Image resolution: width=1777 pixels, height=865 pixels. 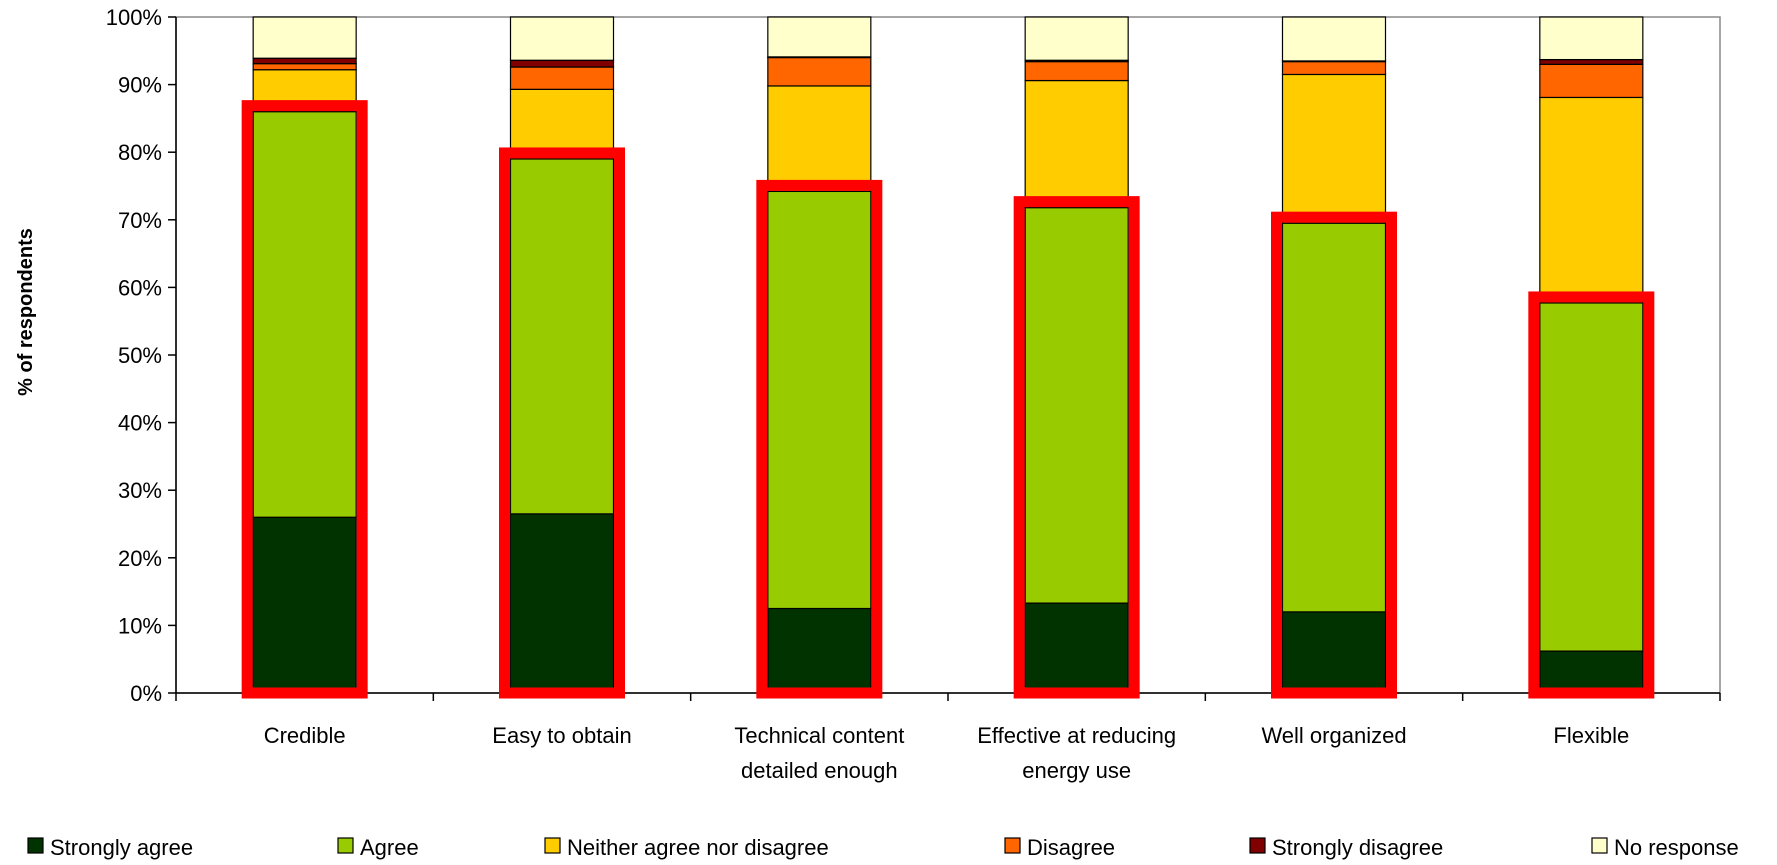 I want to click on x-category-label: Well organized, so click(x=1333, y=735).